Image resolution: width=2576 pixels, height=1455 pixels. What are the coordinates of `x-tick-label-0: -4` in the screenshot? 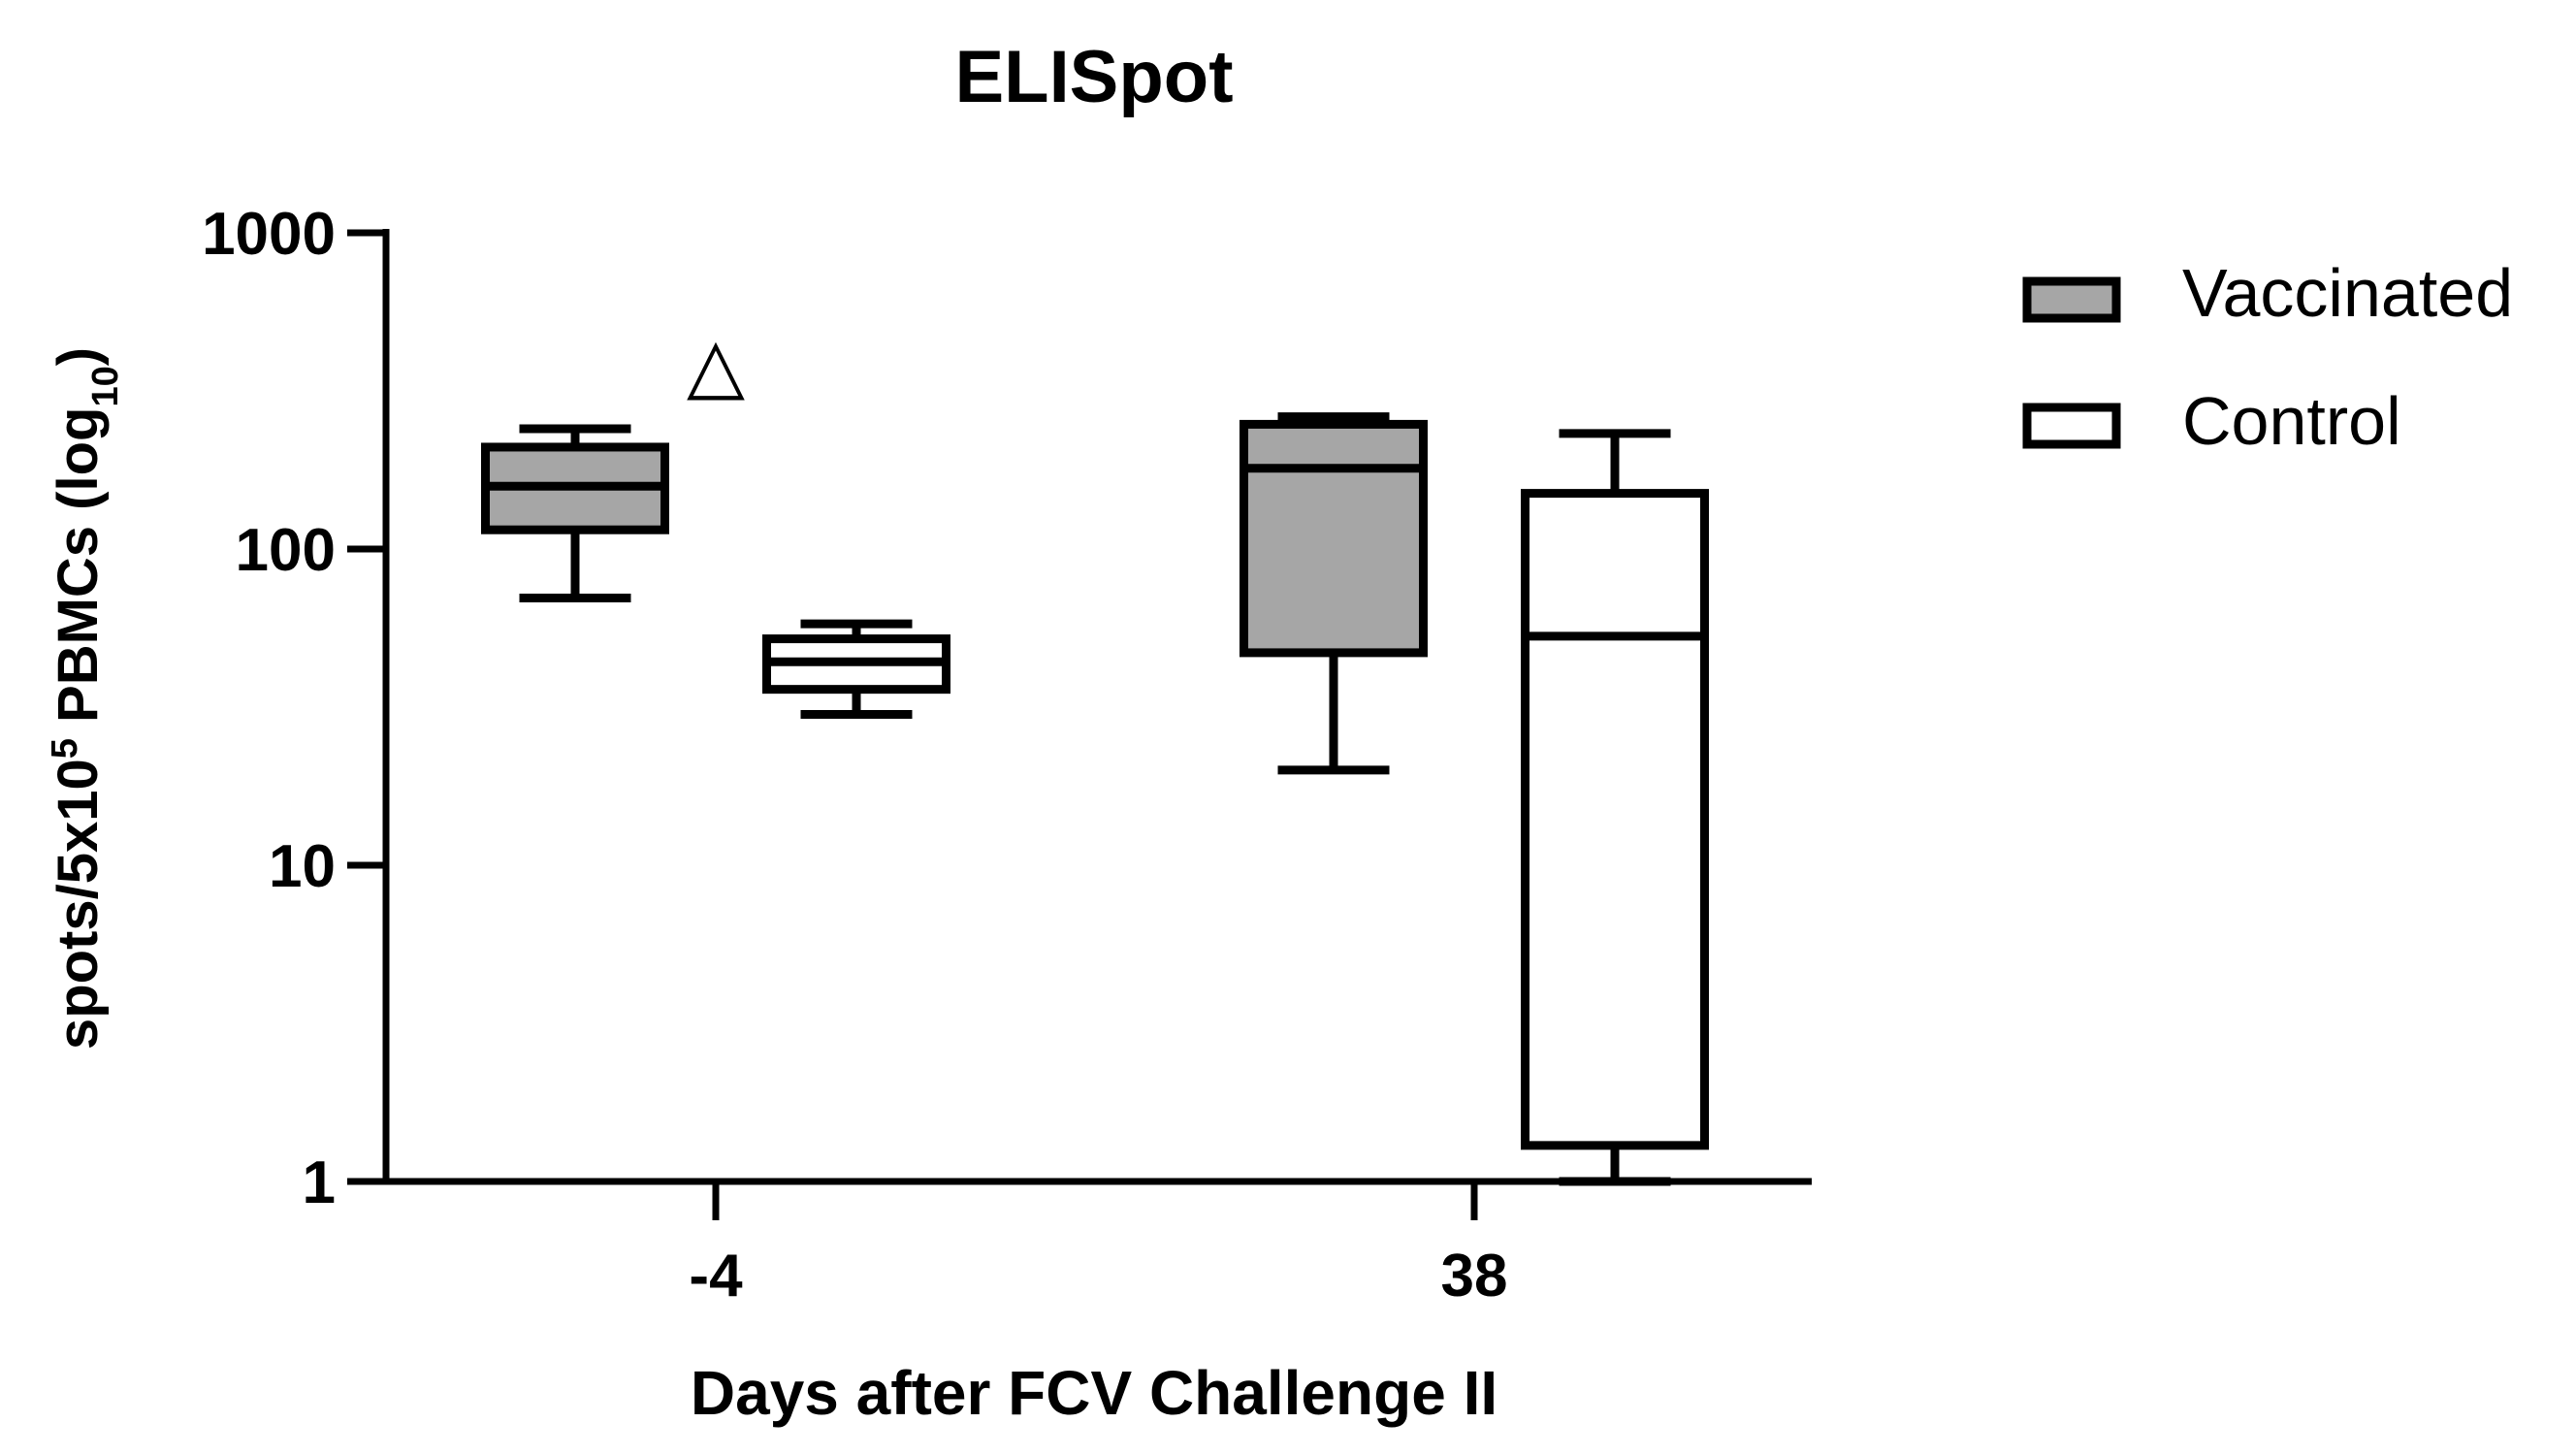 It's located at (716, 1276).